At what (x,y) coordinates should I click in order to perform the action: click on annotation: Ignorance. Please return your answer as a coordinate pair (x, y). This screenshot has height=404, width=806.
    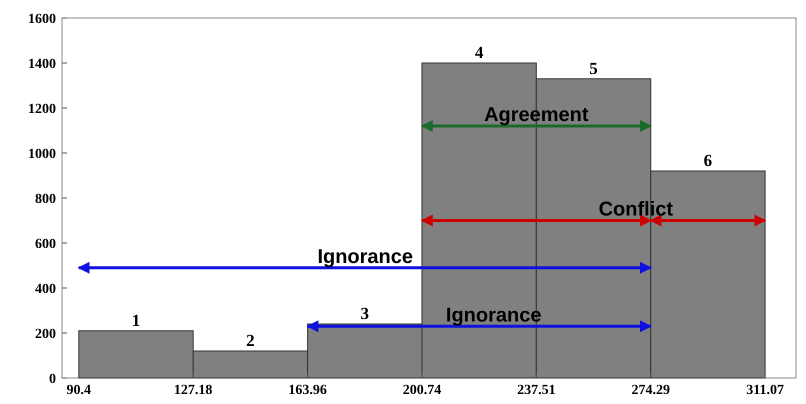
    Looking at the image, I should click on (365, 257).